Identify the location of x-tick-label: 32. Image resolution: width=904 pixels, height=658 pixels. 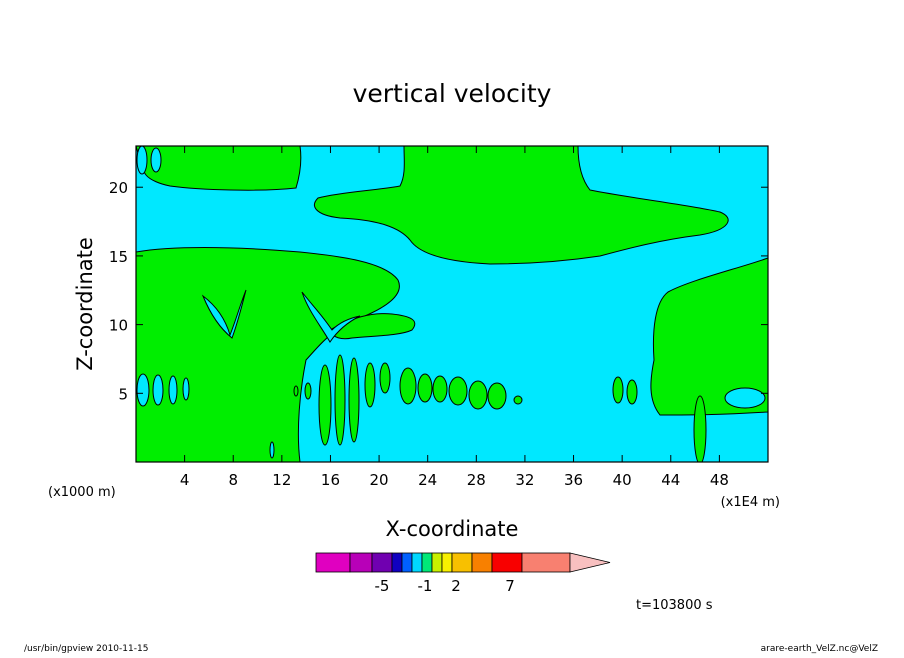
(524, 480).